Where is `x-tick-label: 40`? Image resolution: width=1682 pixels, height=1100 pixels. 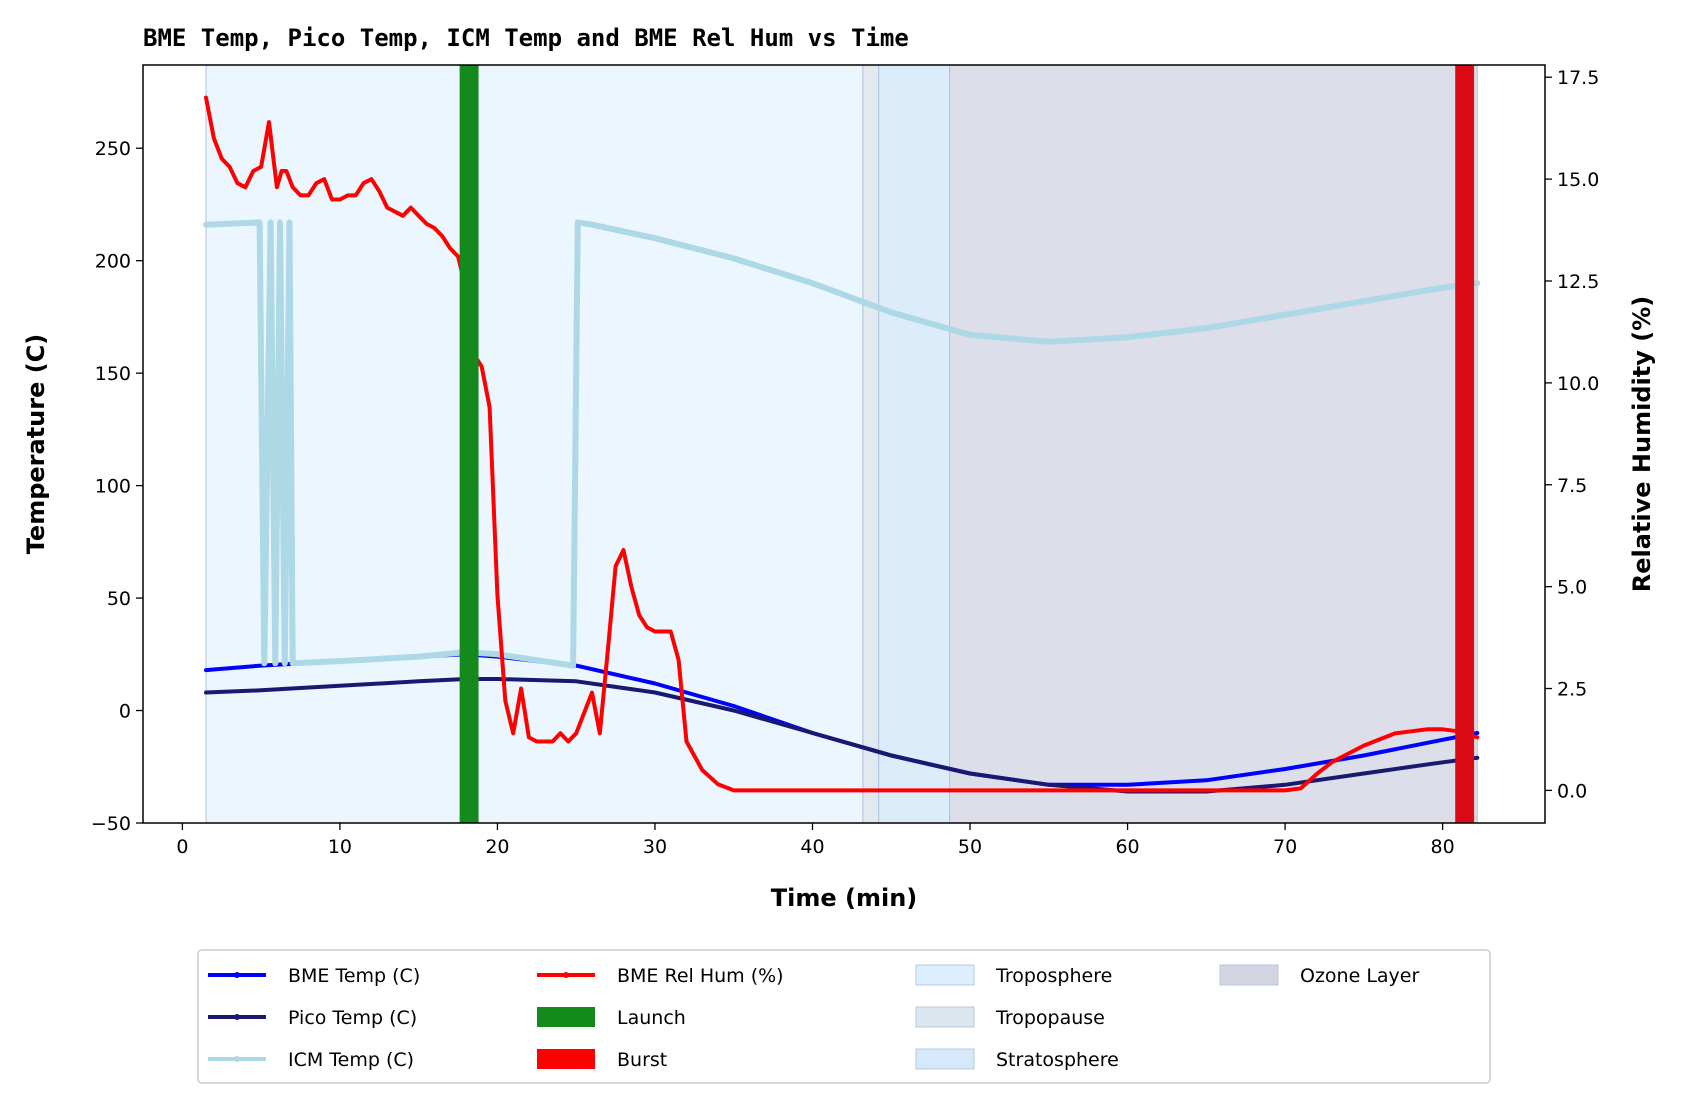 x-tick-label: 40 is located at coordinates (812, 847).